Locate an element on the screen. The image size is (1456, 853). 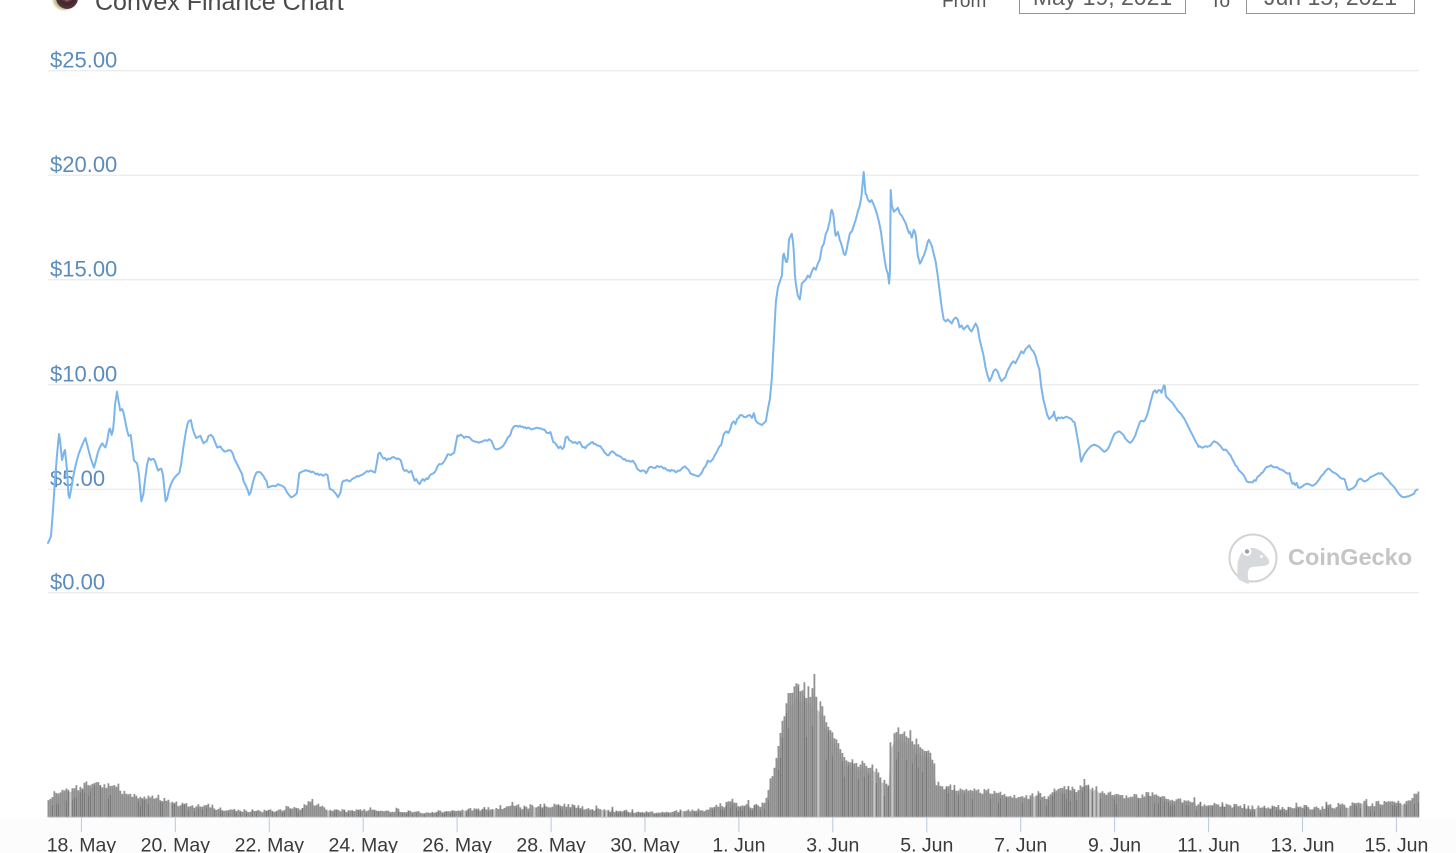
svg-text: 1. Jun is located at coordinates (738, 844).